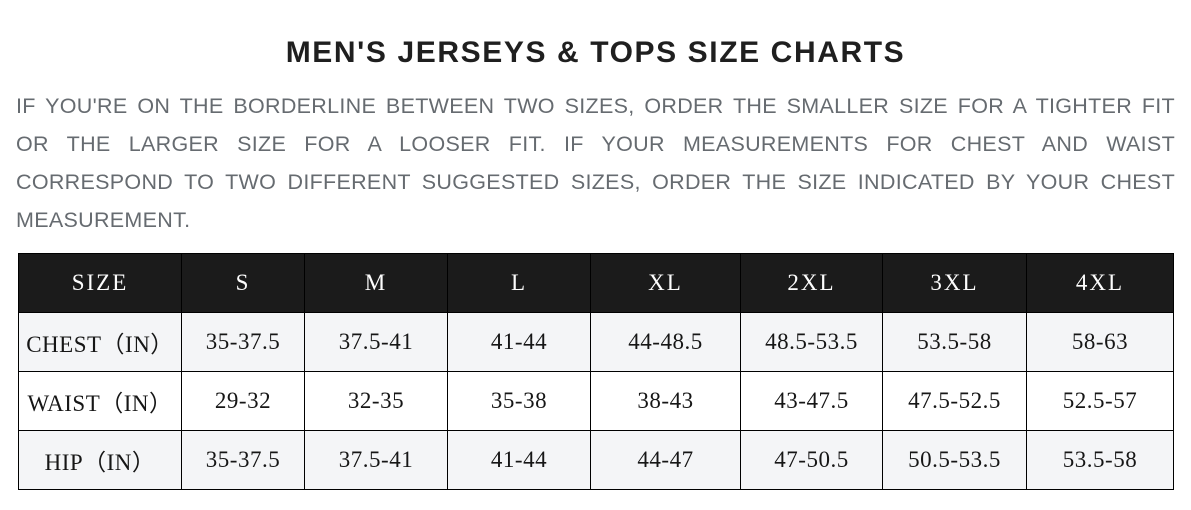 The width and height of the screenshot is (1191, 510). I want to click on cell-hip-l: 41-44, so click(519, 460).